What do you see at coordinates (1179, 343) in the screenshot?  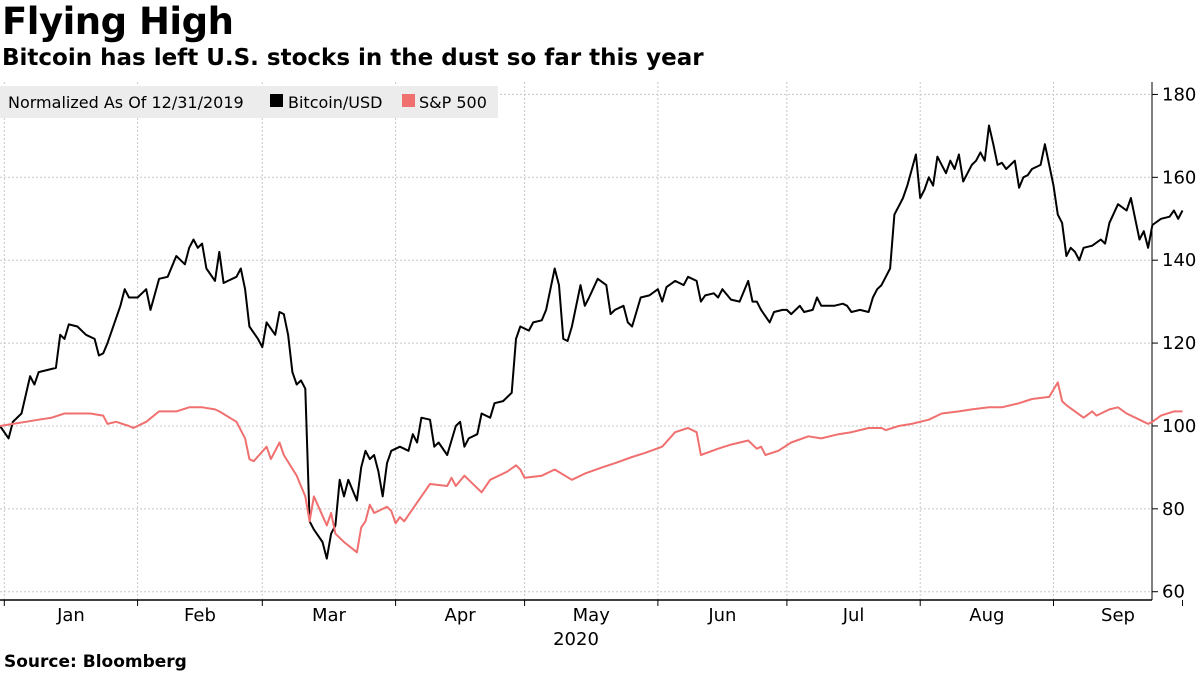 I see `y-tick-label-120: 120` at bounding box center [1179, 343].